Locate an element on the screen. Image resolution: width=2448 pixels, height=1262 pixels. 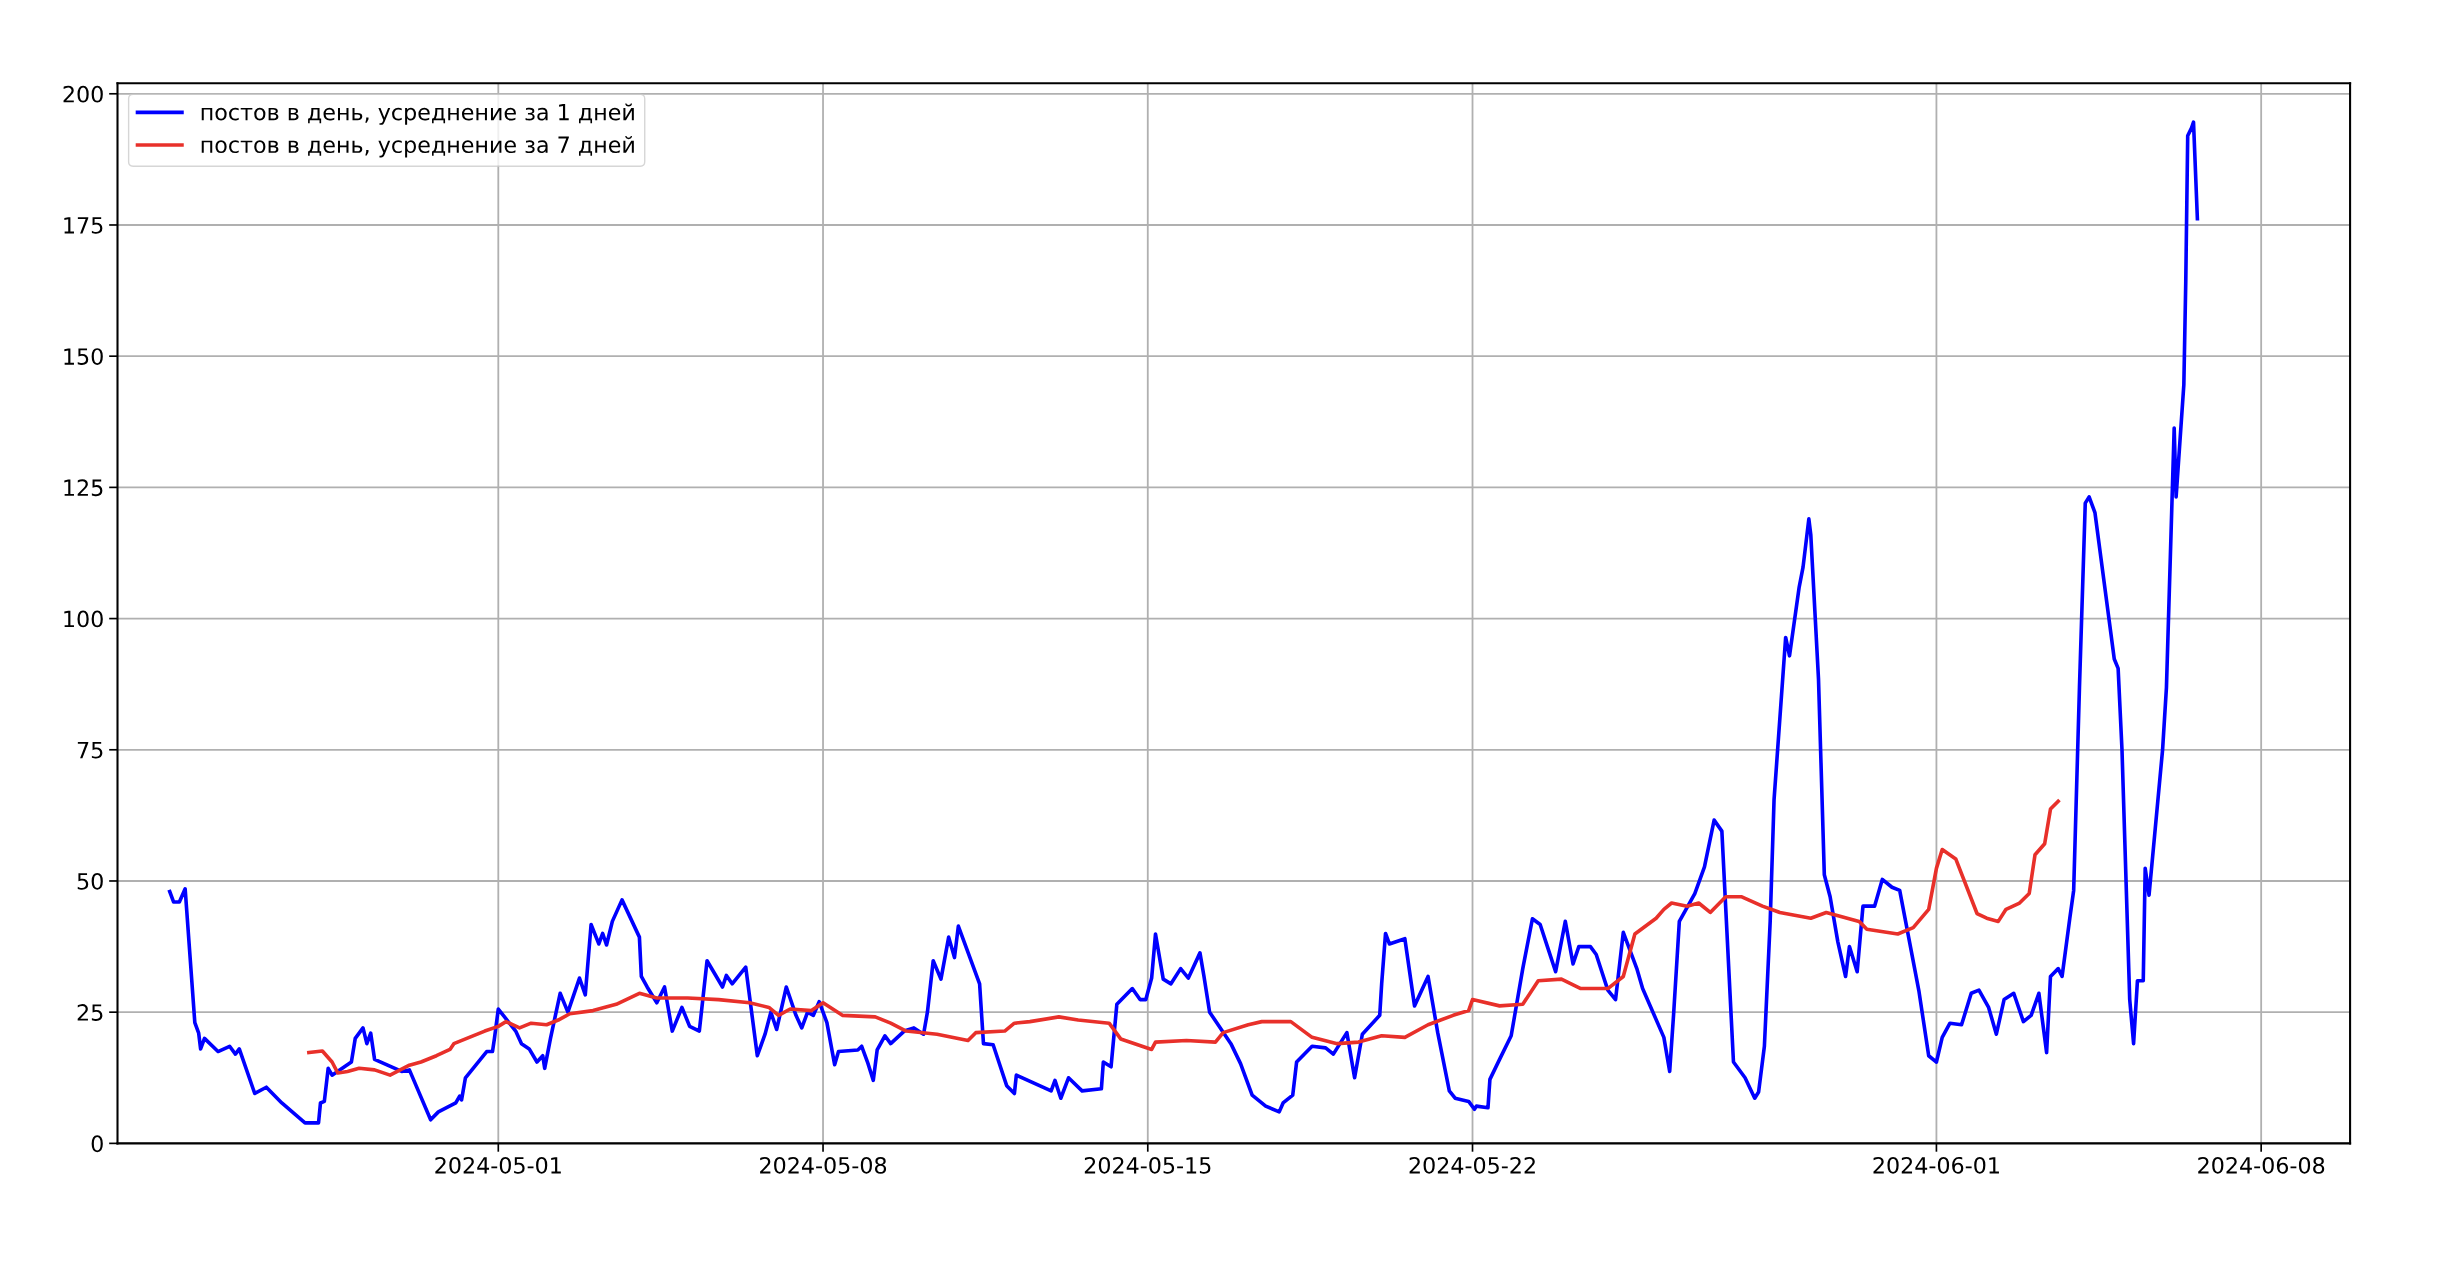
y-tick-label: 50 is located at coordinates (90, 881).